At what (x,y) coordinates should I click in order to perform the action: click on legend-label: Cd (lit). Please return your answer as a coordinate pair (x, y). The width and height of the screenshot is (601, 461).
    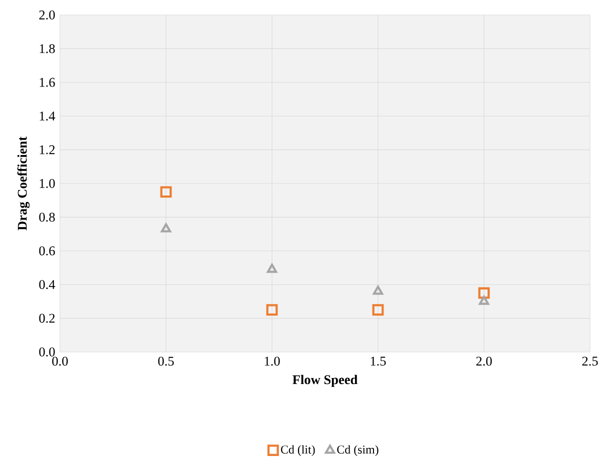
    Looking at the image, I should click on (297, 450).